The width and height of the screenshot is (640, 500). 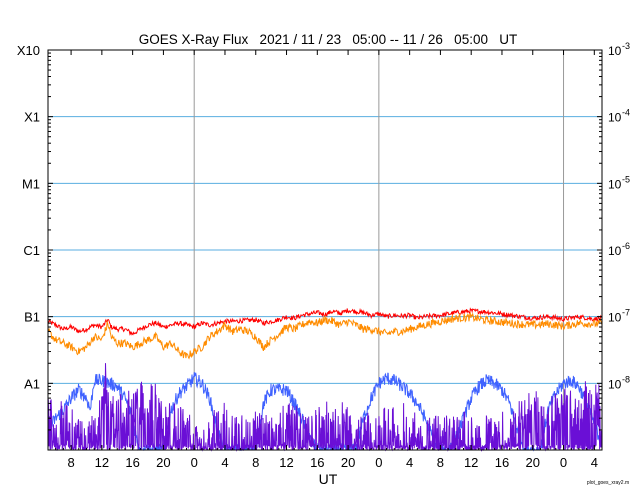 I want to click on y-left-tick-label: A1, so click(x=32, y=383).